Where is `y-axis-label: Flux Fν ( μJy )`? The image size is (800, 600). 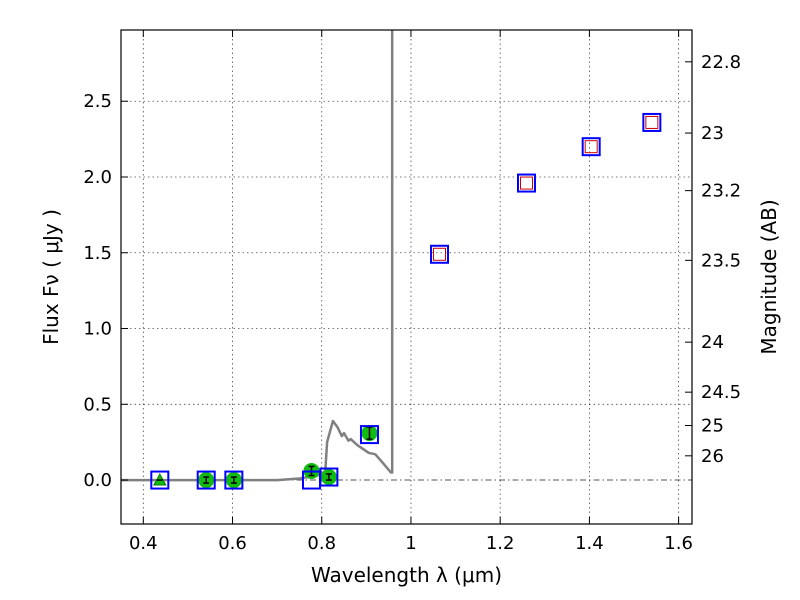 y-axis-label: Flux Fν ( μJy ) is located at coordinates (51, 277).